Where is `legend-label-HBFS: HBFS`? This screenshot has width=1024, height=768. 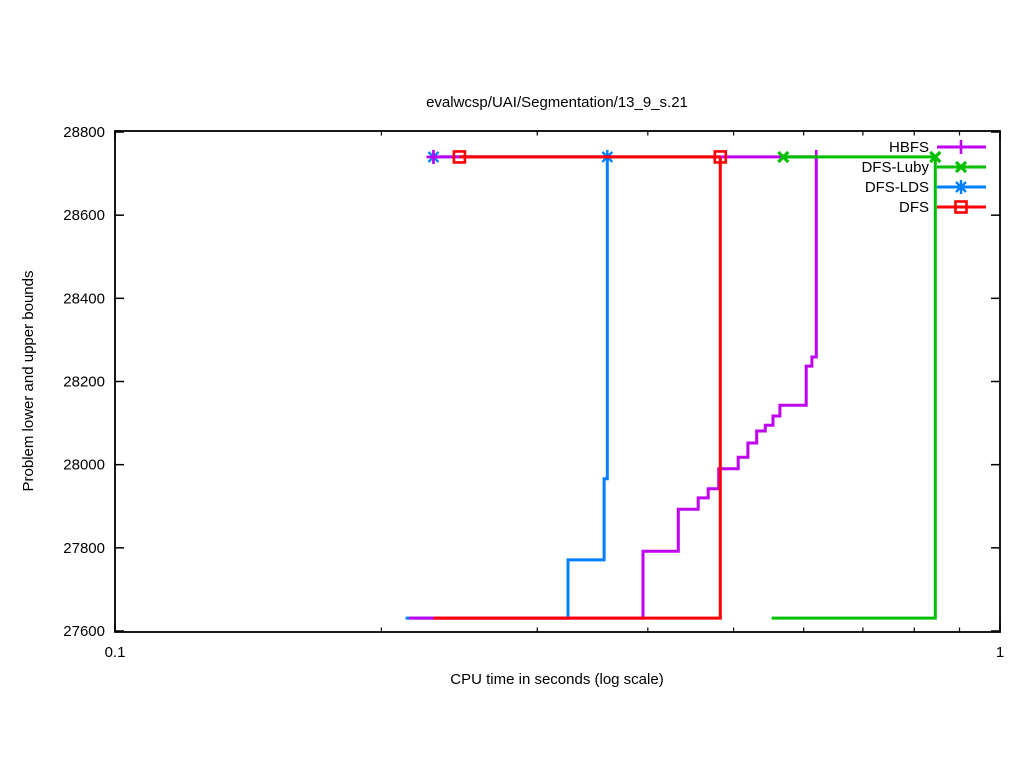
legend-label-HBFS: HBFS is located at coordinates (909, 147).